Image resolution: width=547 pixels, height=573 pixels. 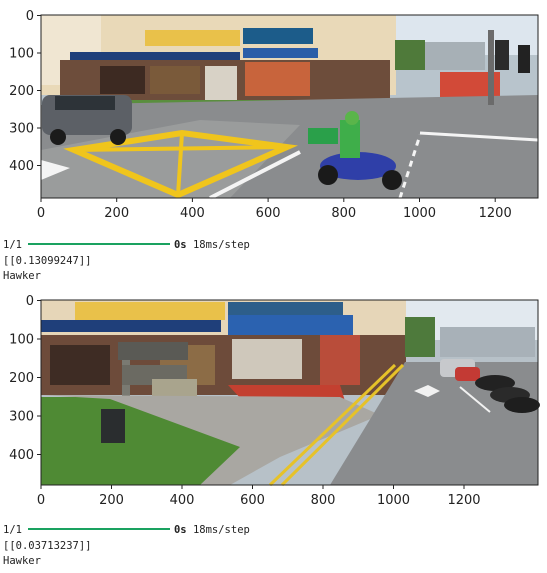 I want to click on progress-line-1: 1/1 0s 18ms/step, so click(x=126, y=245).